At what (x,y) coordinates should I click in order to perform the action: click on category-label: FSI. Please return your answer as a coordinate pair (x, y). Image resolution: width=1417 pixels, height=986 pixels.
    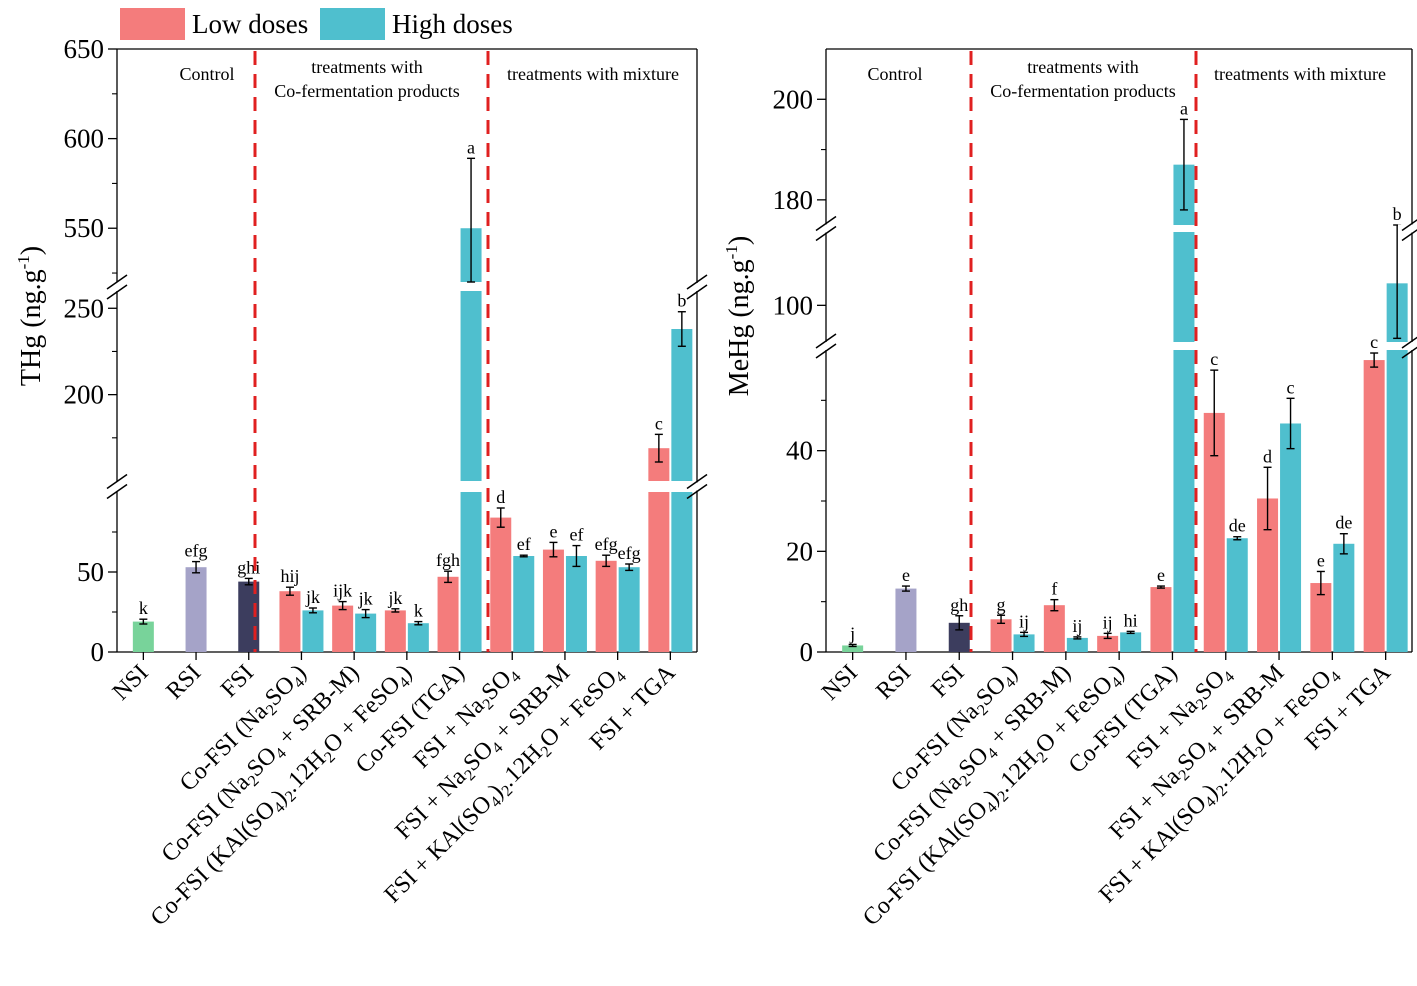
    Looking at the image, I should click on (237, 681).